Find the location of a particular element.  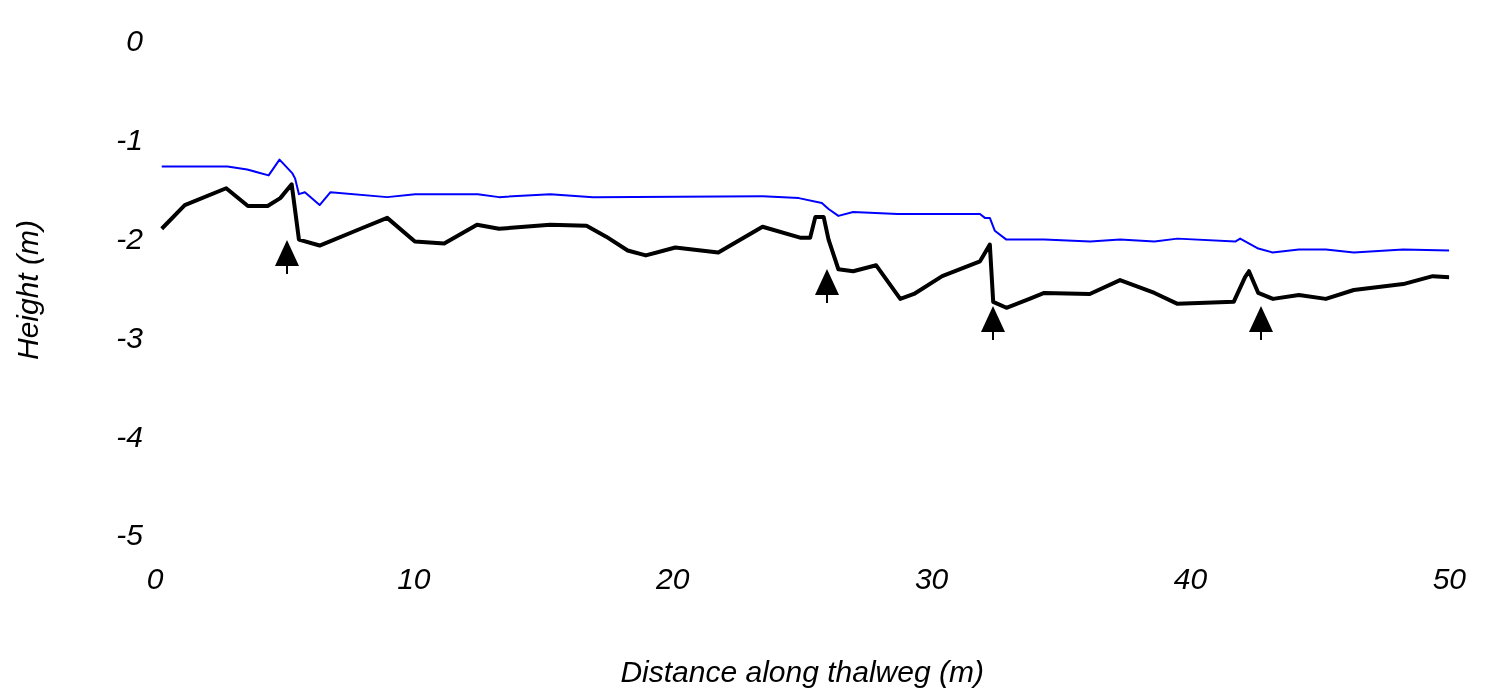

x-tick-label: 20 is located at coordinates (672, 579).